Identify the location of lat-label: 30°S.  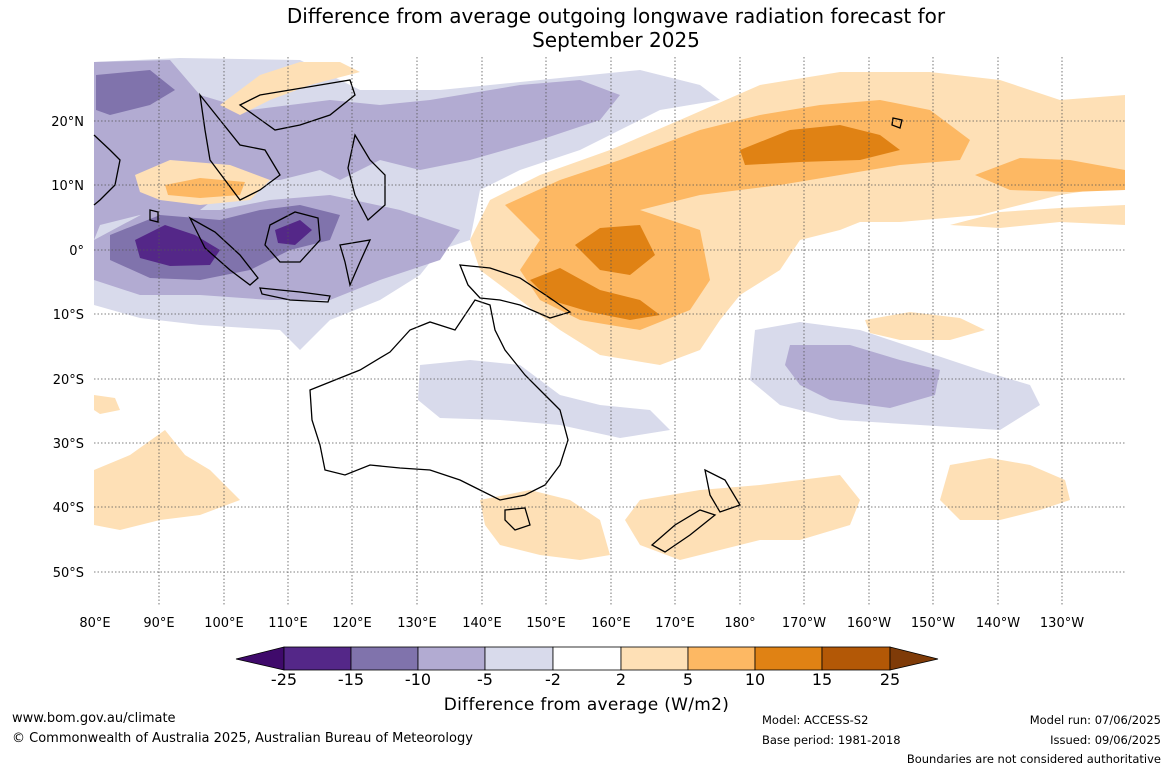
(68, 444).